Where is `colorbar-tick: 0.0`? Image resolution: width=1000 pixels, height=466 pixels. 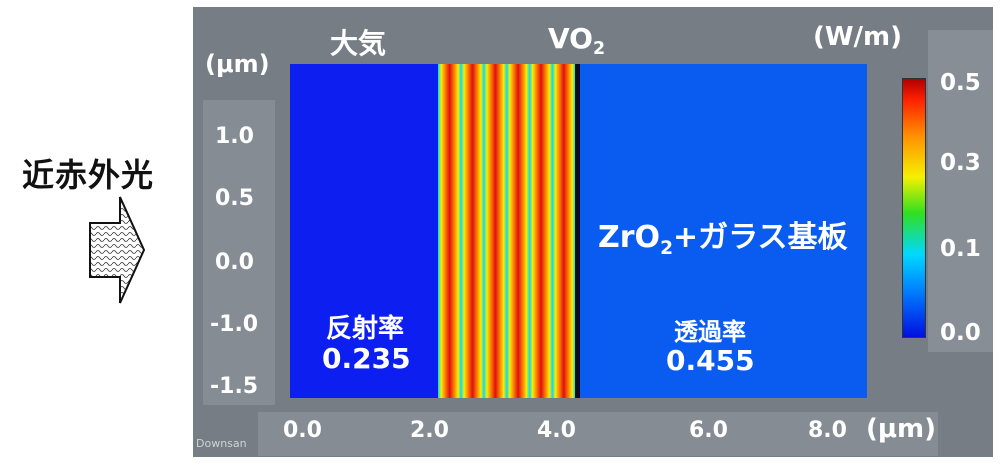 colorbar-tick: 0.0 is located at coordinates (960, 333).